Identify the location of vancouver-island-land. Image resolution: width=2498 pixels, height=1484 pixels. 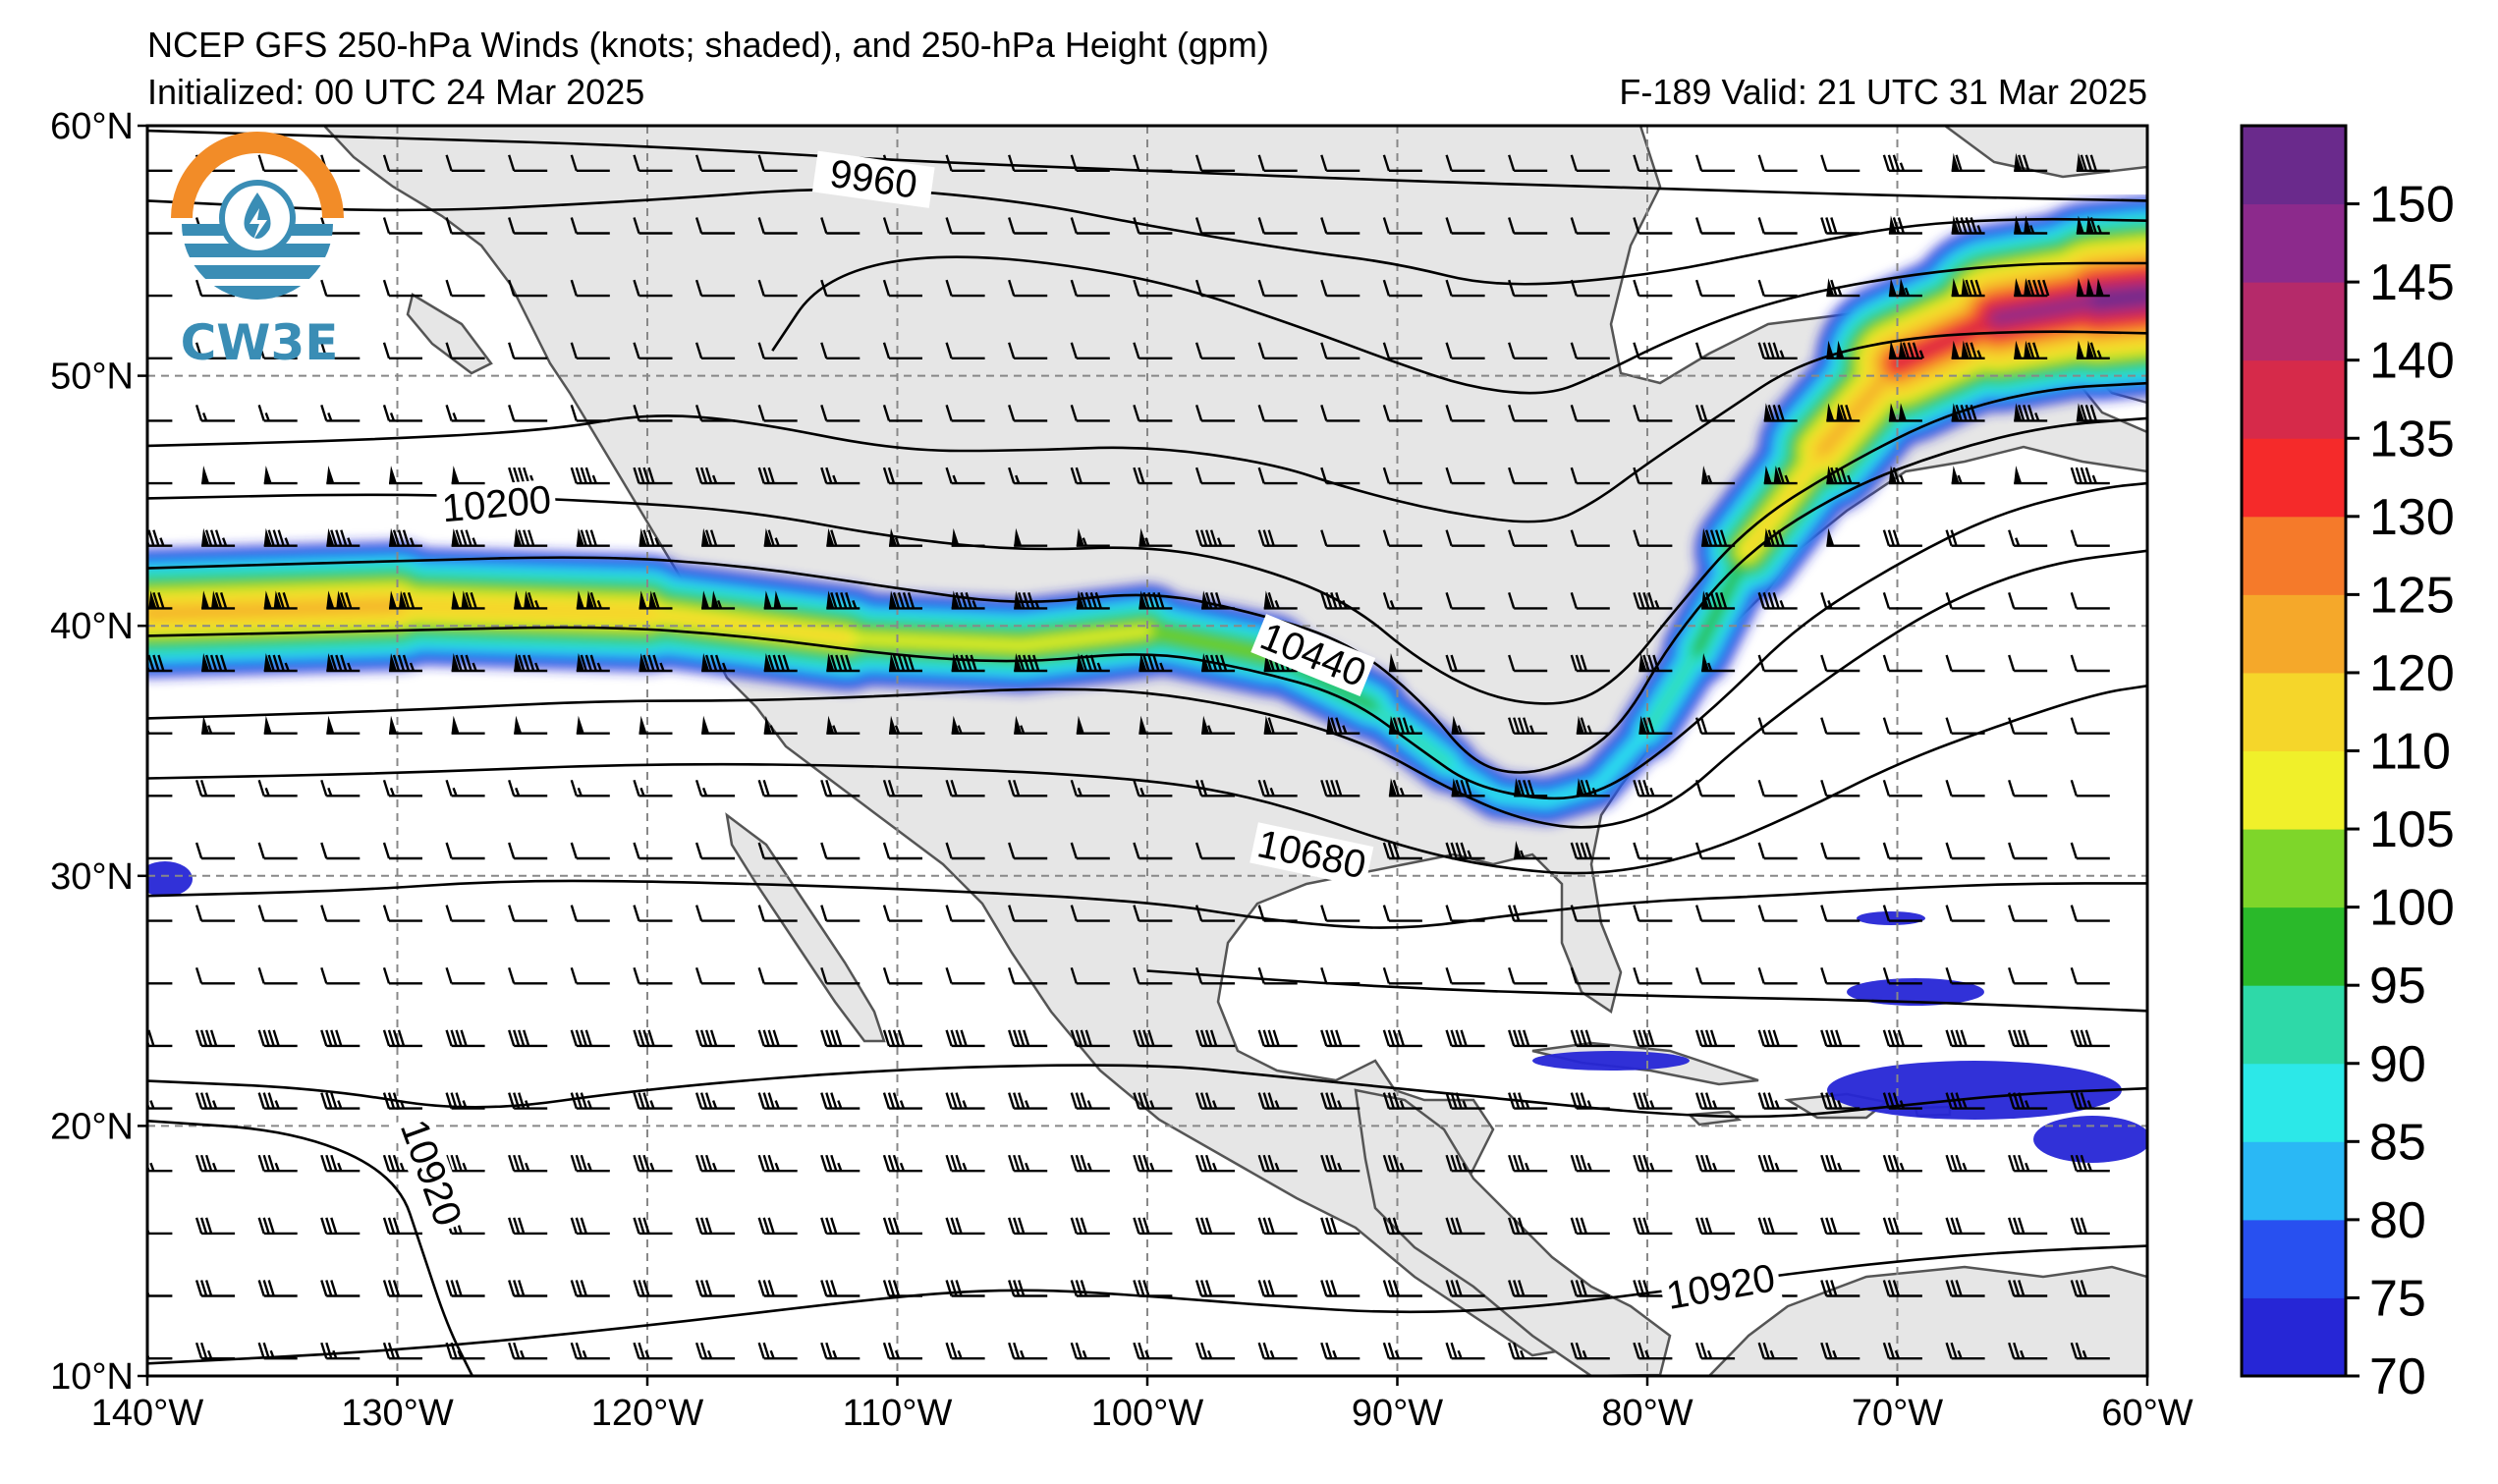
(449, 334).